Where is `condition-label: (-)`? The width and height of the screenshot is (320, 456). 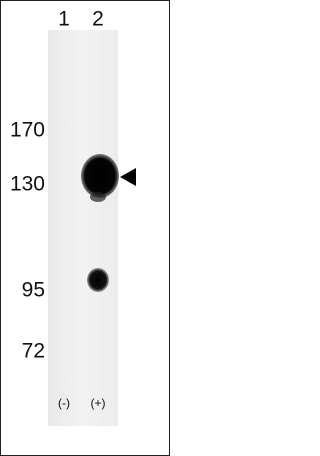
condition-label: (-) is located at coordinates (64, 403).